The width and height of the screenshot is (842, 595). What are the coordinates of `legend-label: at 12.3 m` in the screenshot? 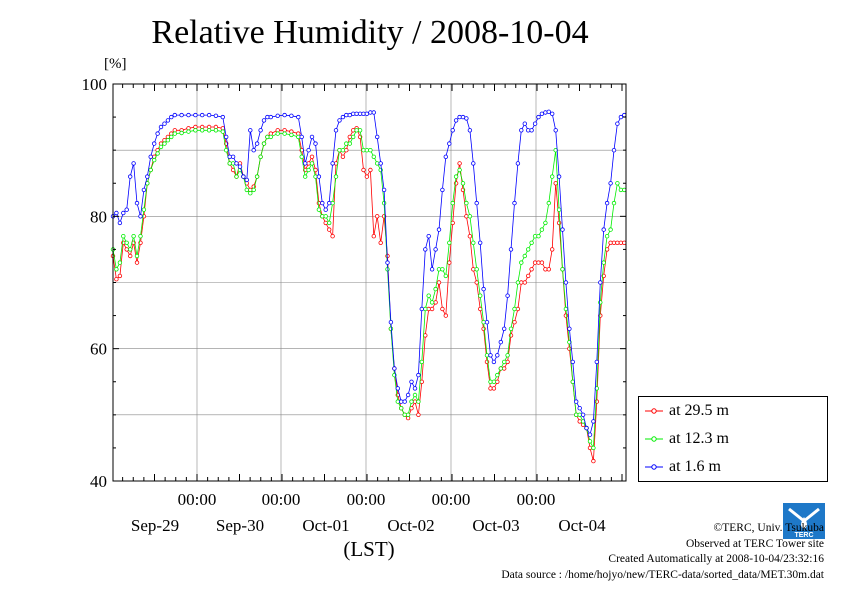 It's located at (699, 438).